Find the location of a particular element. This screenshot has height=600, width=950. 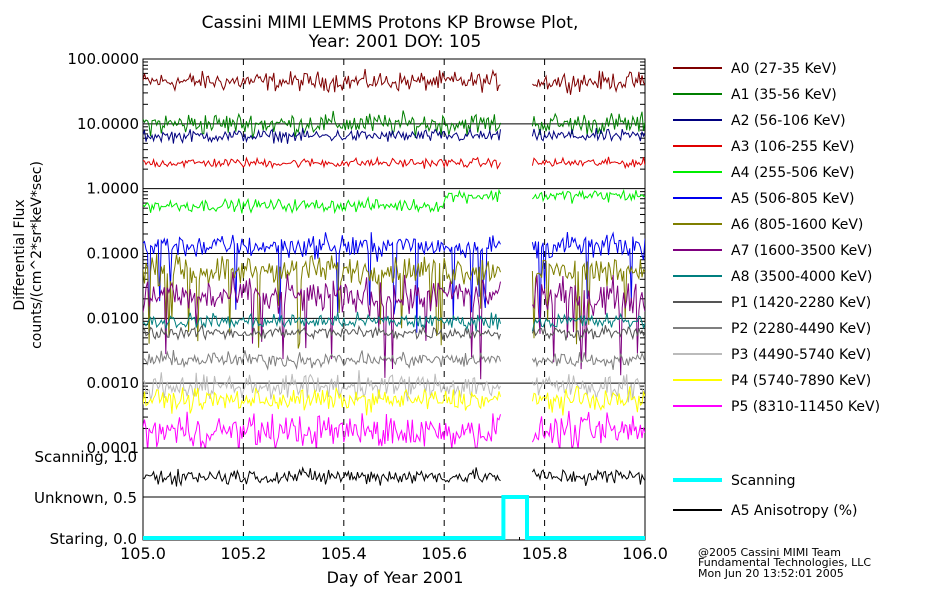

legend-label: A5 Anisotropy (%) is located at coordinates (794, 511).